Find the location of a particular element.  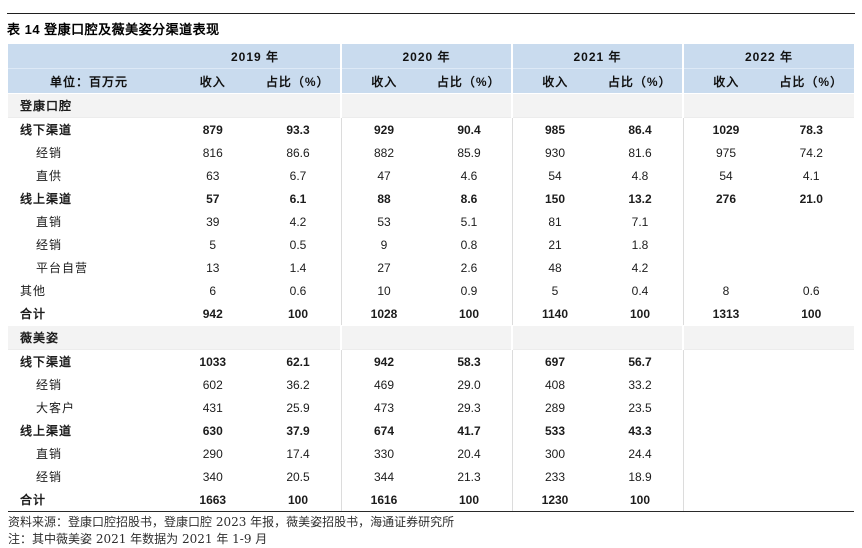

cell-value: 0.5 is located at coordinates (298, 244).